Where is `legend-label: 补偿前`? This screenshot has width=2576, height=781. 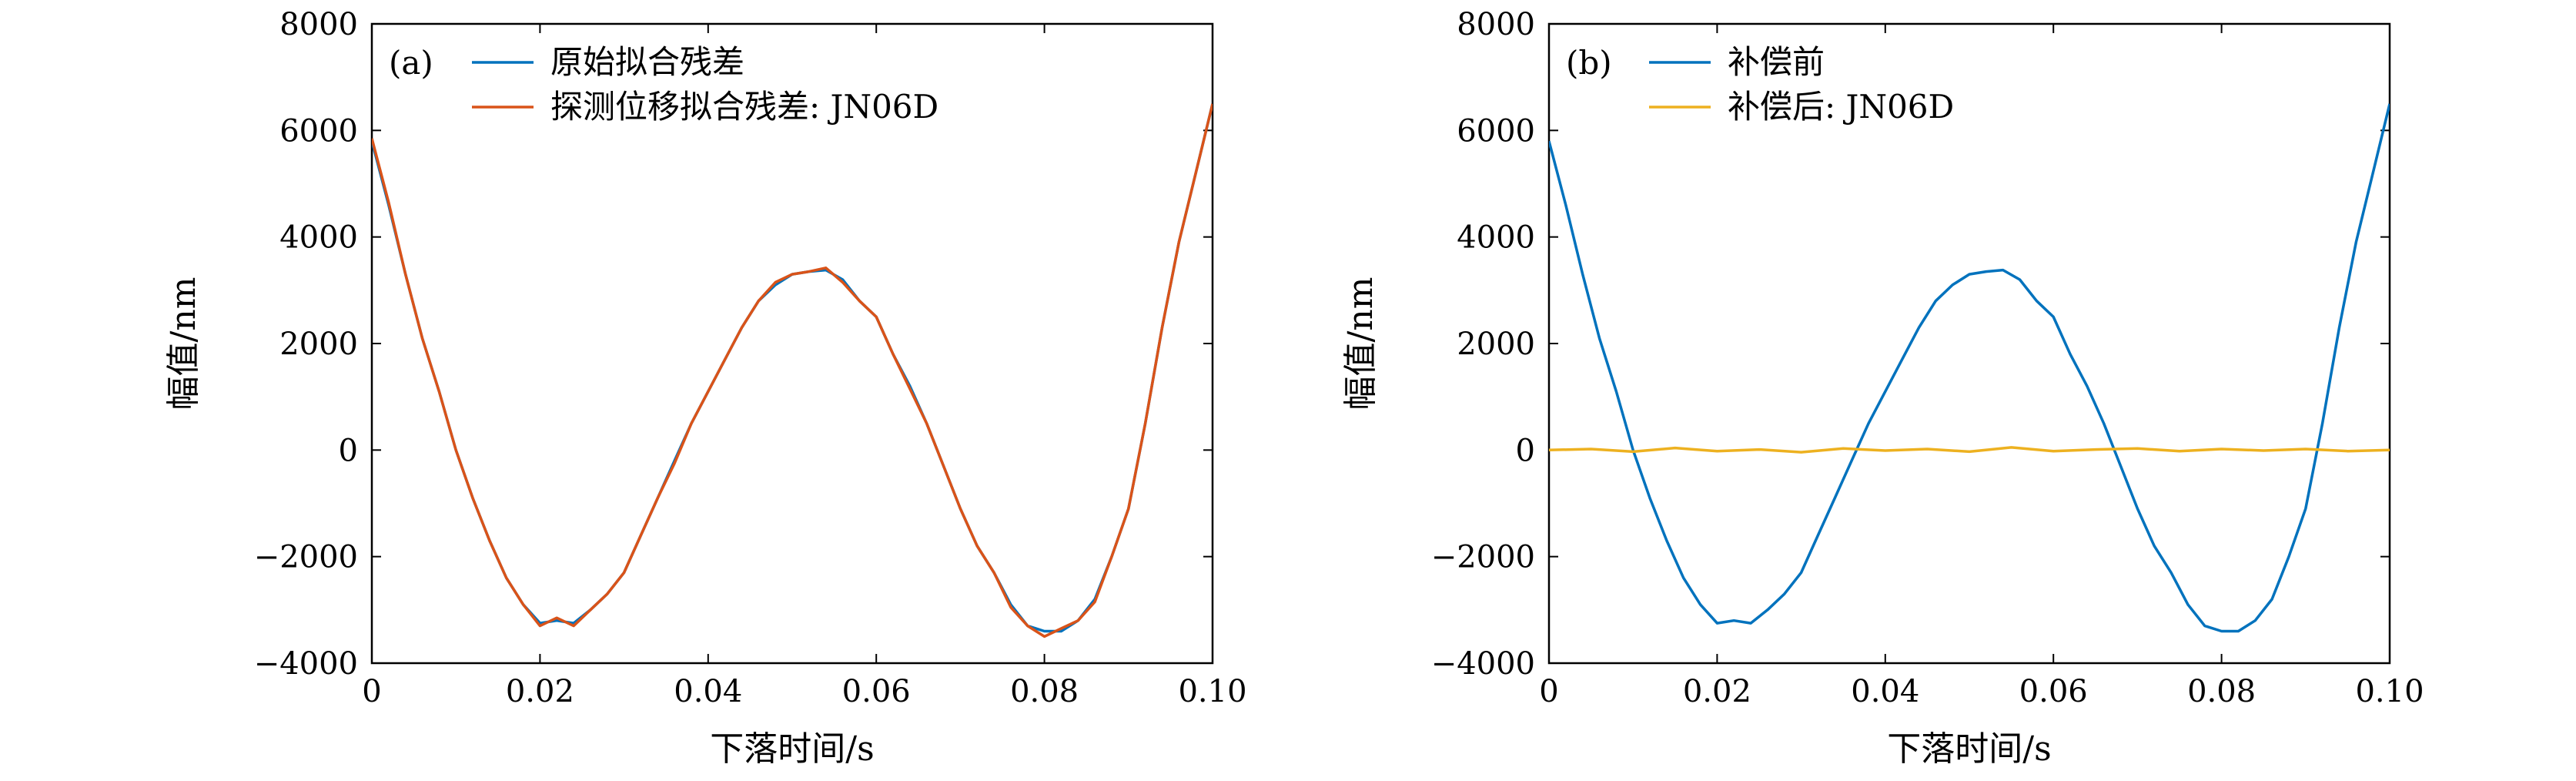 legend-label: 补偿前 is located at coordinates (1776, 62).